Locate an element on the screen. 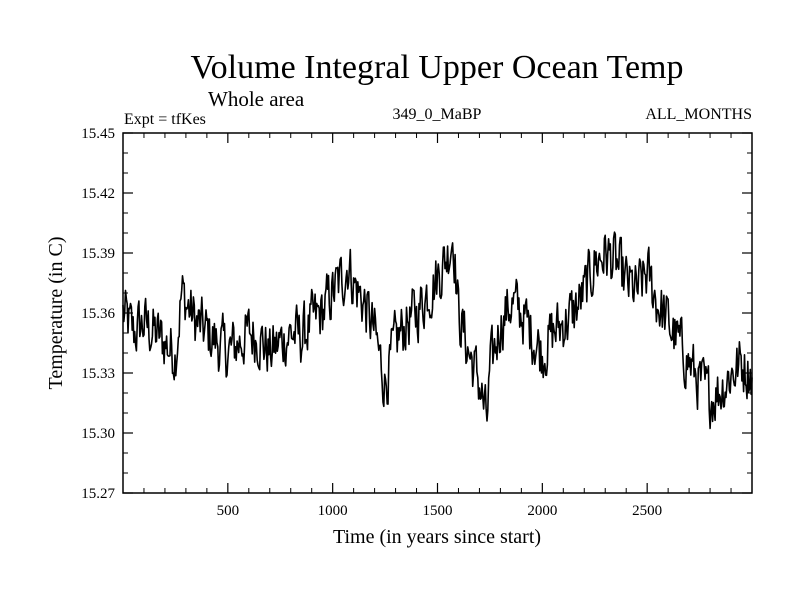 The width and height of the screenshot is (800, 600). x-tick-label: 2500 is located at coordinates (647, 511).